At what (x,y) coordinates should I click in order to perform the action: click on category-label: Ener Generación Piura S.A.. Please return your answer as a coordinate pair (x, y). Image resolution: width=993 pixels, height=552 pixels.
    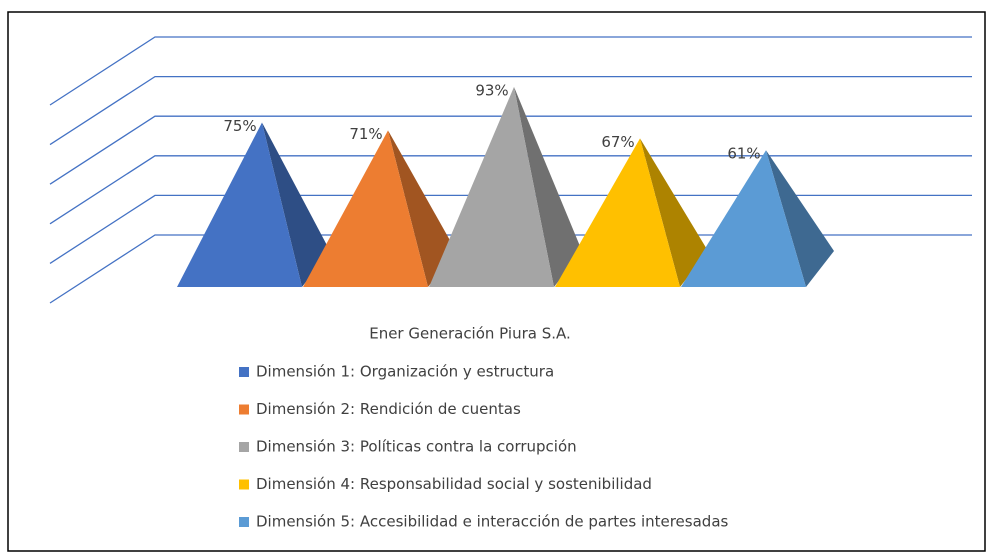
    Looking at the image, I should click on (470, 334).